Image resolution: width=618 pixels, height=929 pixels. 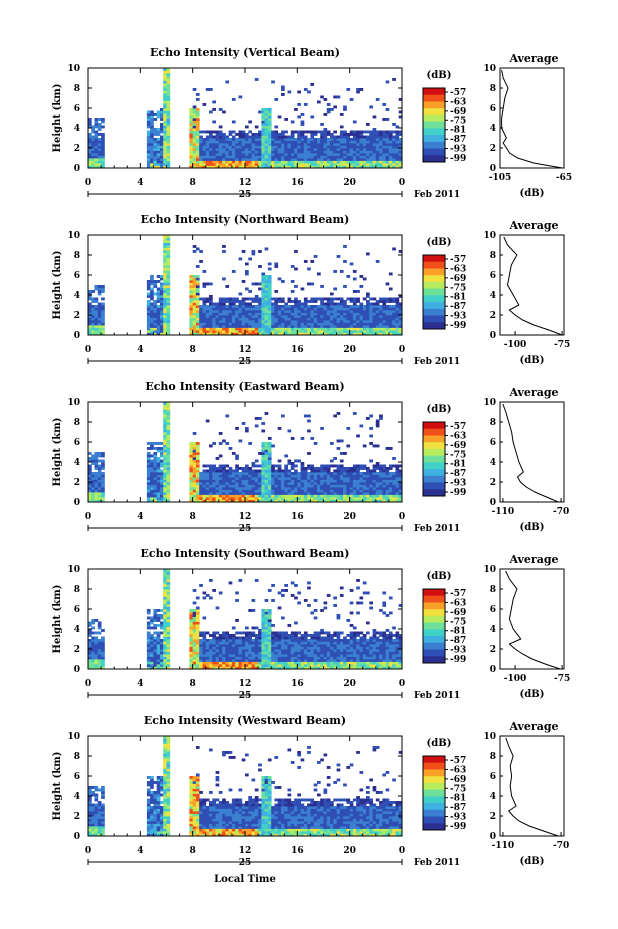 What do you see at coordinates (193, 183) in the screenshot?
I see `x-tick-label: 8` at bounding box center [193, 183].